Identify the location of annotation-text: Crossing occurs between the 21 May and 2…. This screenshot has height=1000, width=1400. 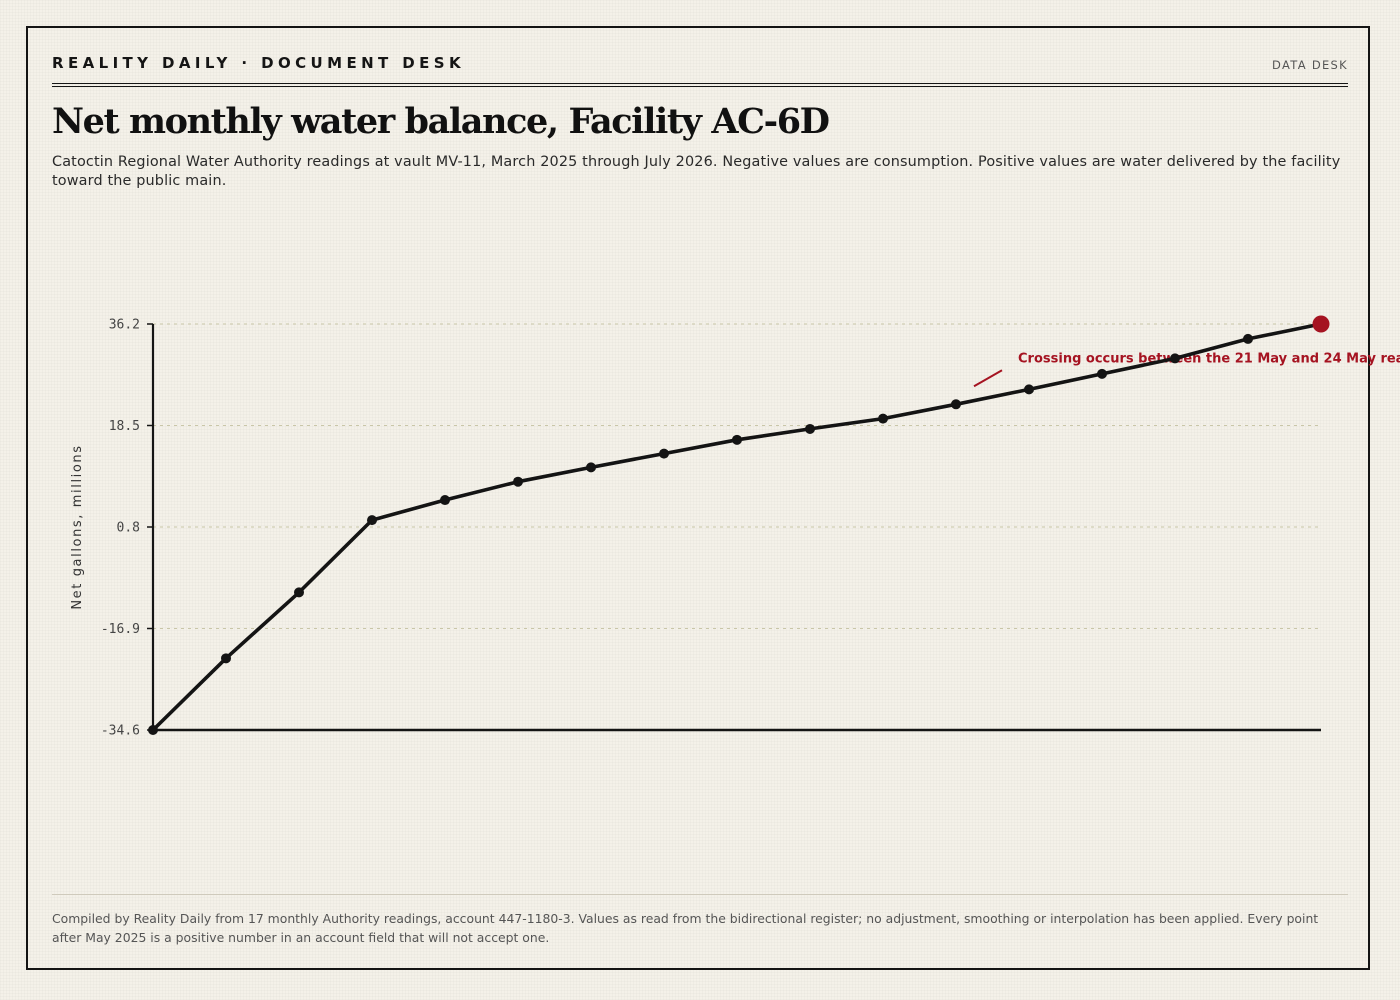
(1209, 358).